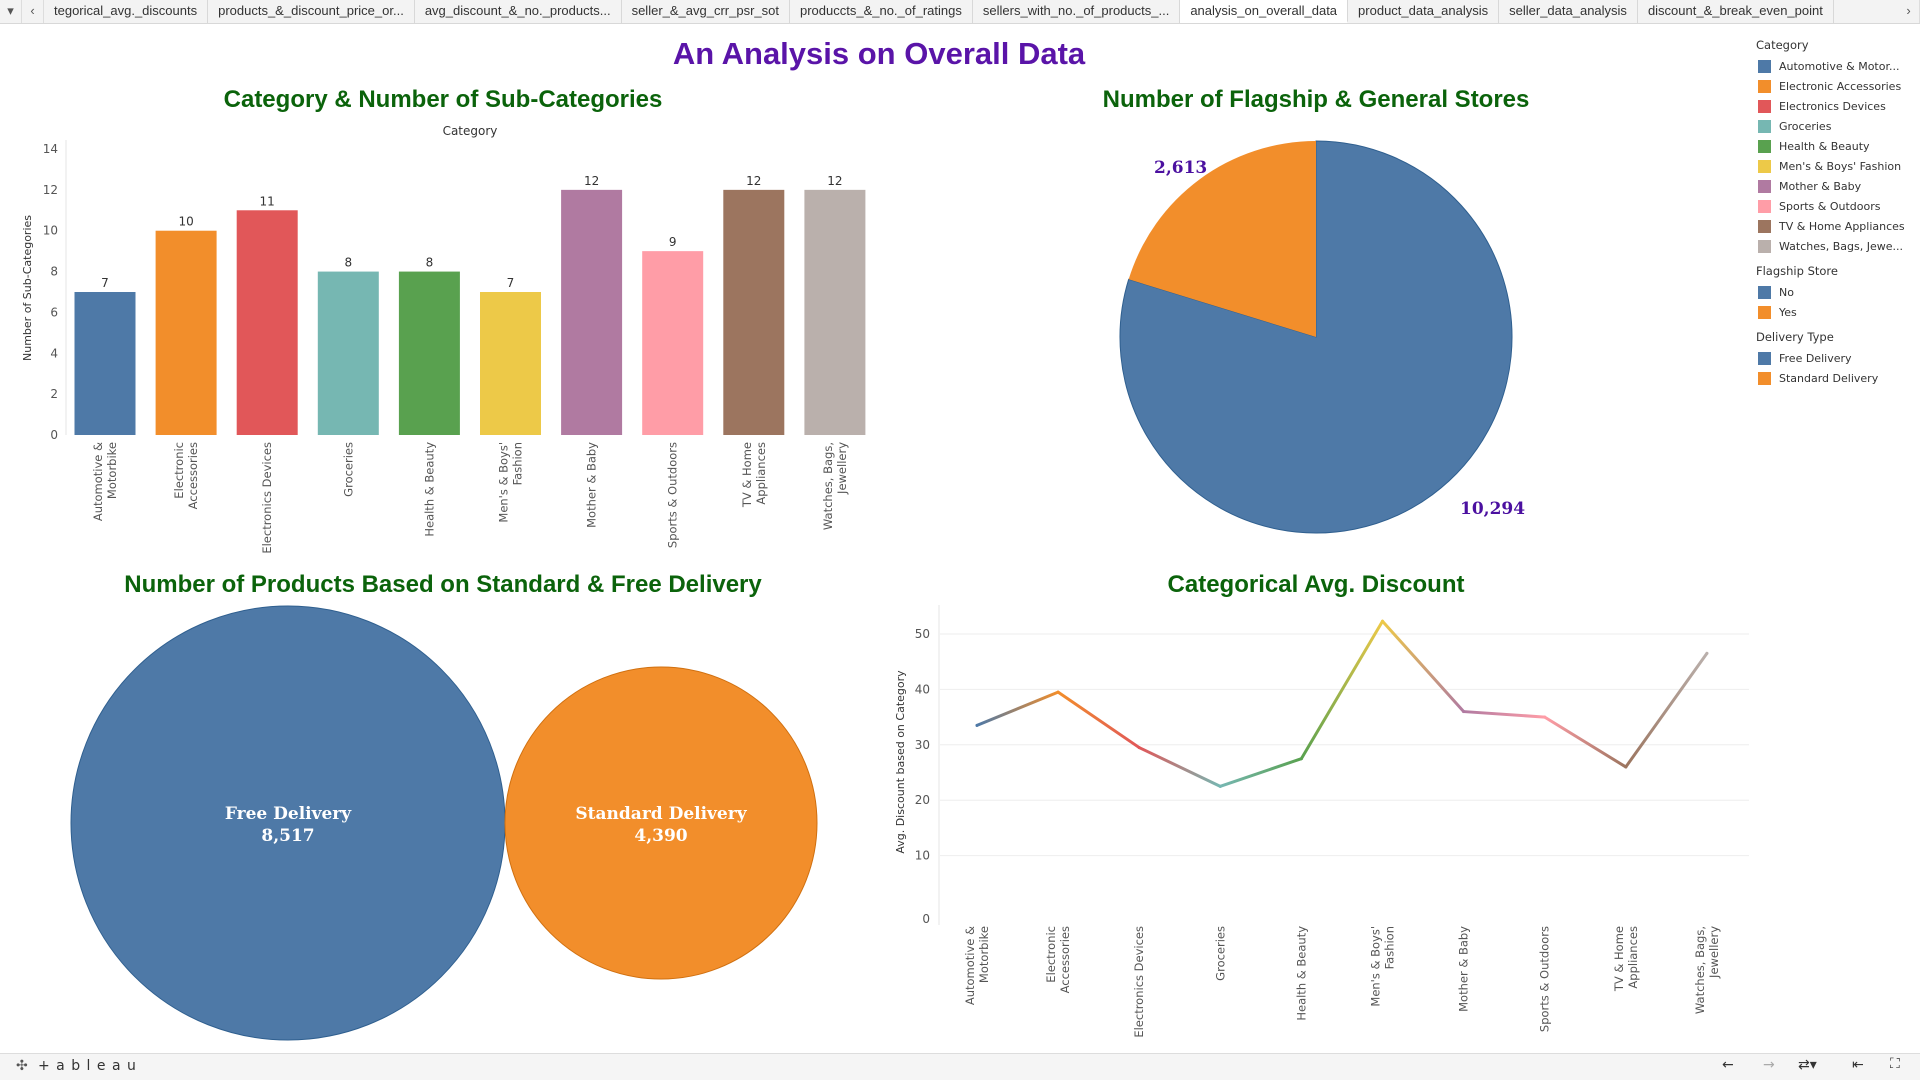  Describe the element at coordinates (1633, 957) in the screenshot. I see `x-tick-label: Appliances` at that location.